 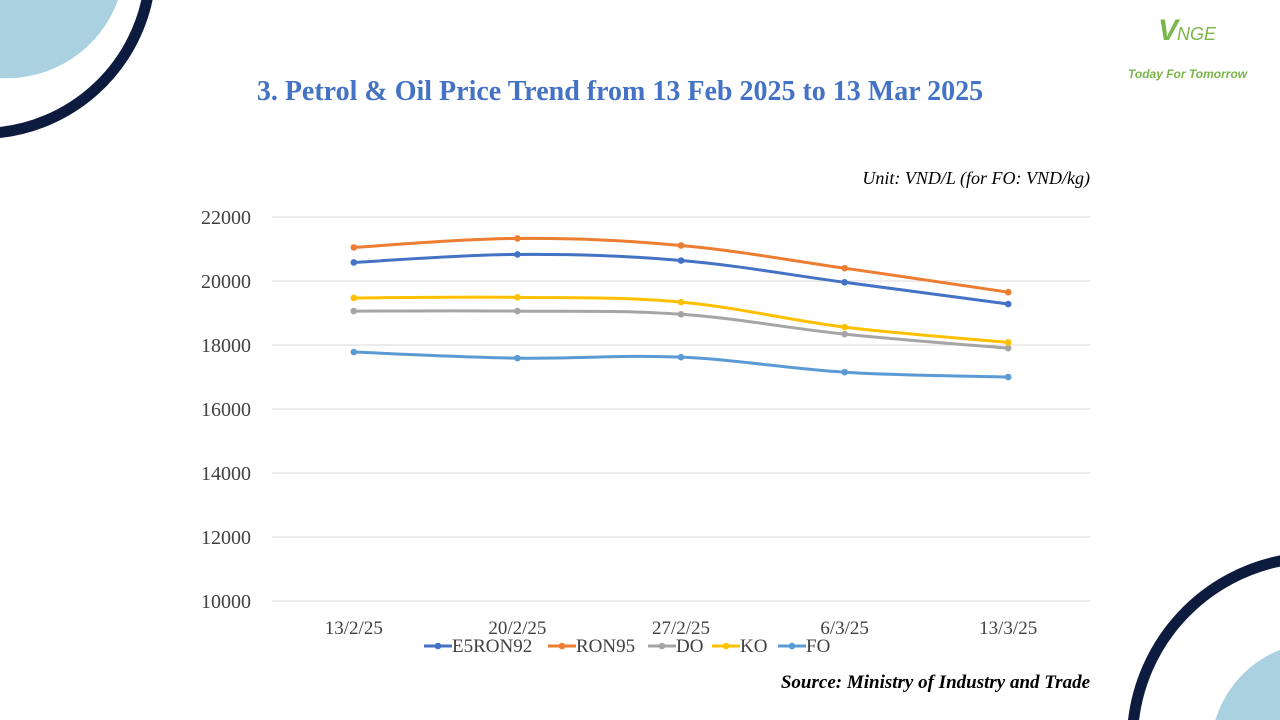 I want to click on legend-item: RON95, so click(x=591, y=646).